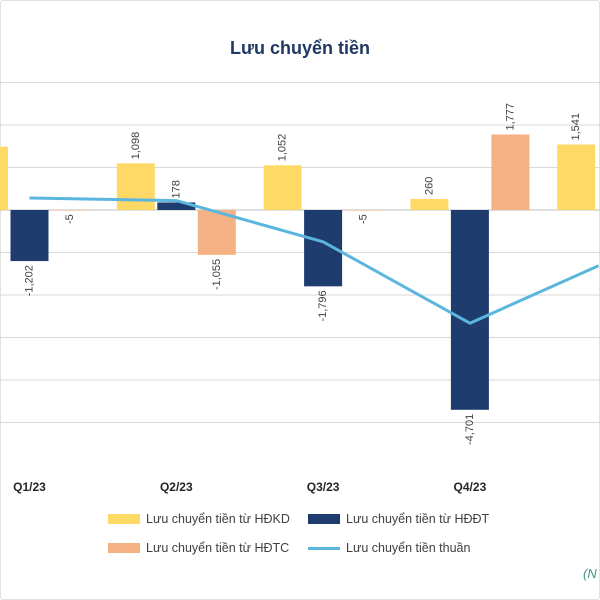 This screenshot has width=600, height=600. I want to click on category-label-q1-23: Q1/23, so click(29, 487).